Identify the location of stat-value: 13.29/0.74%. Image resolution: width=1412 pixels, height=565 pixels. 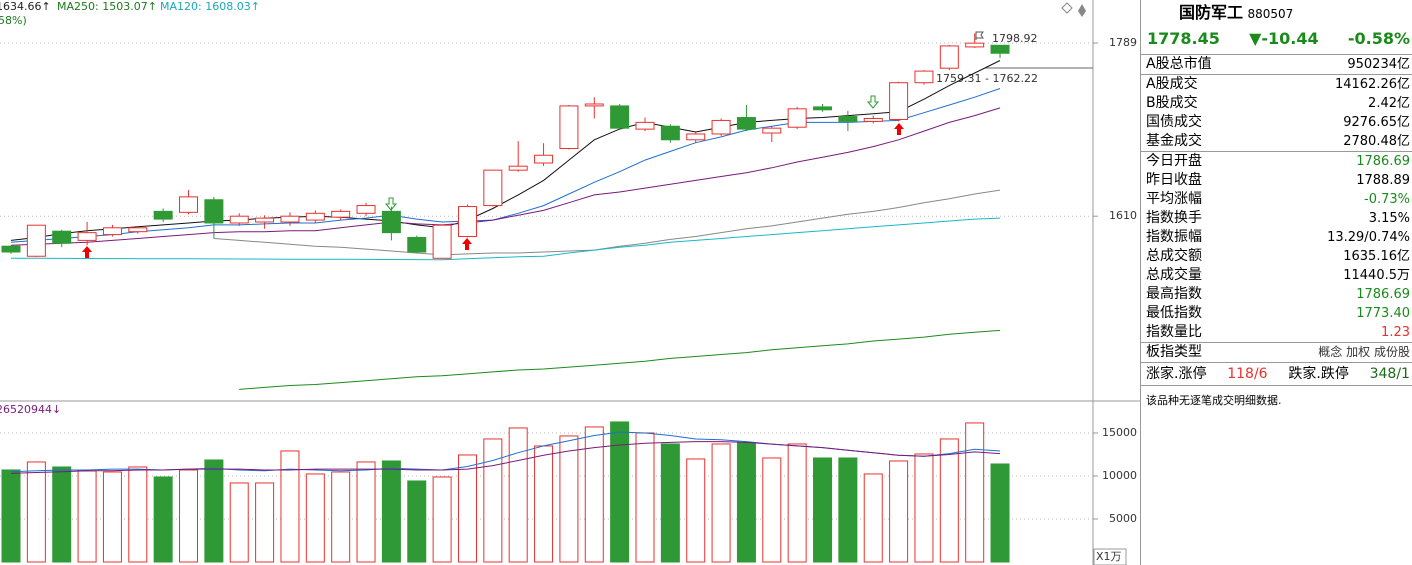
(1368, 237).